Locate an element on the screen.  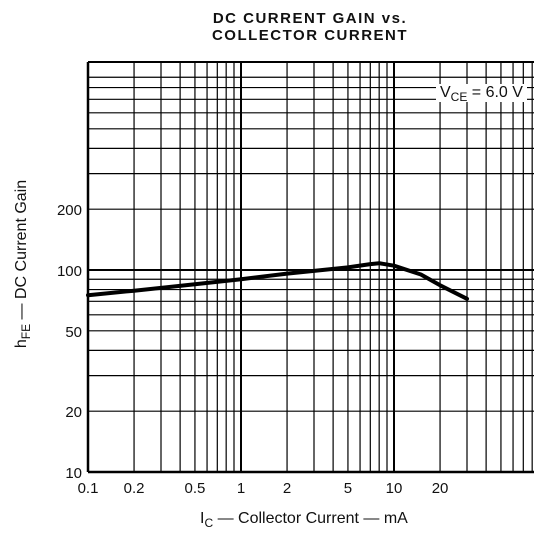
vce-annotation: VCE = 6.0 V is located at coordinates (481, 94).